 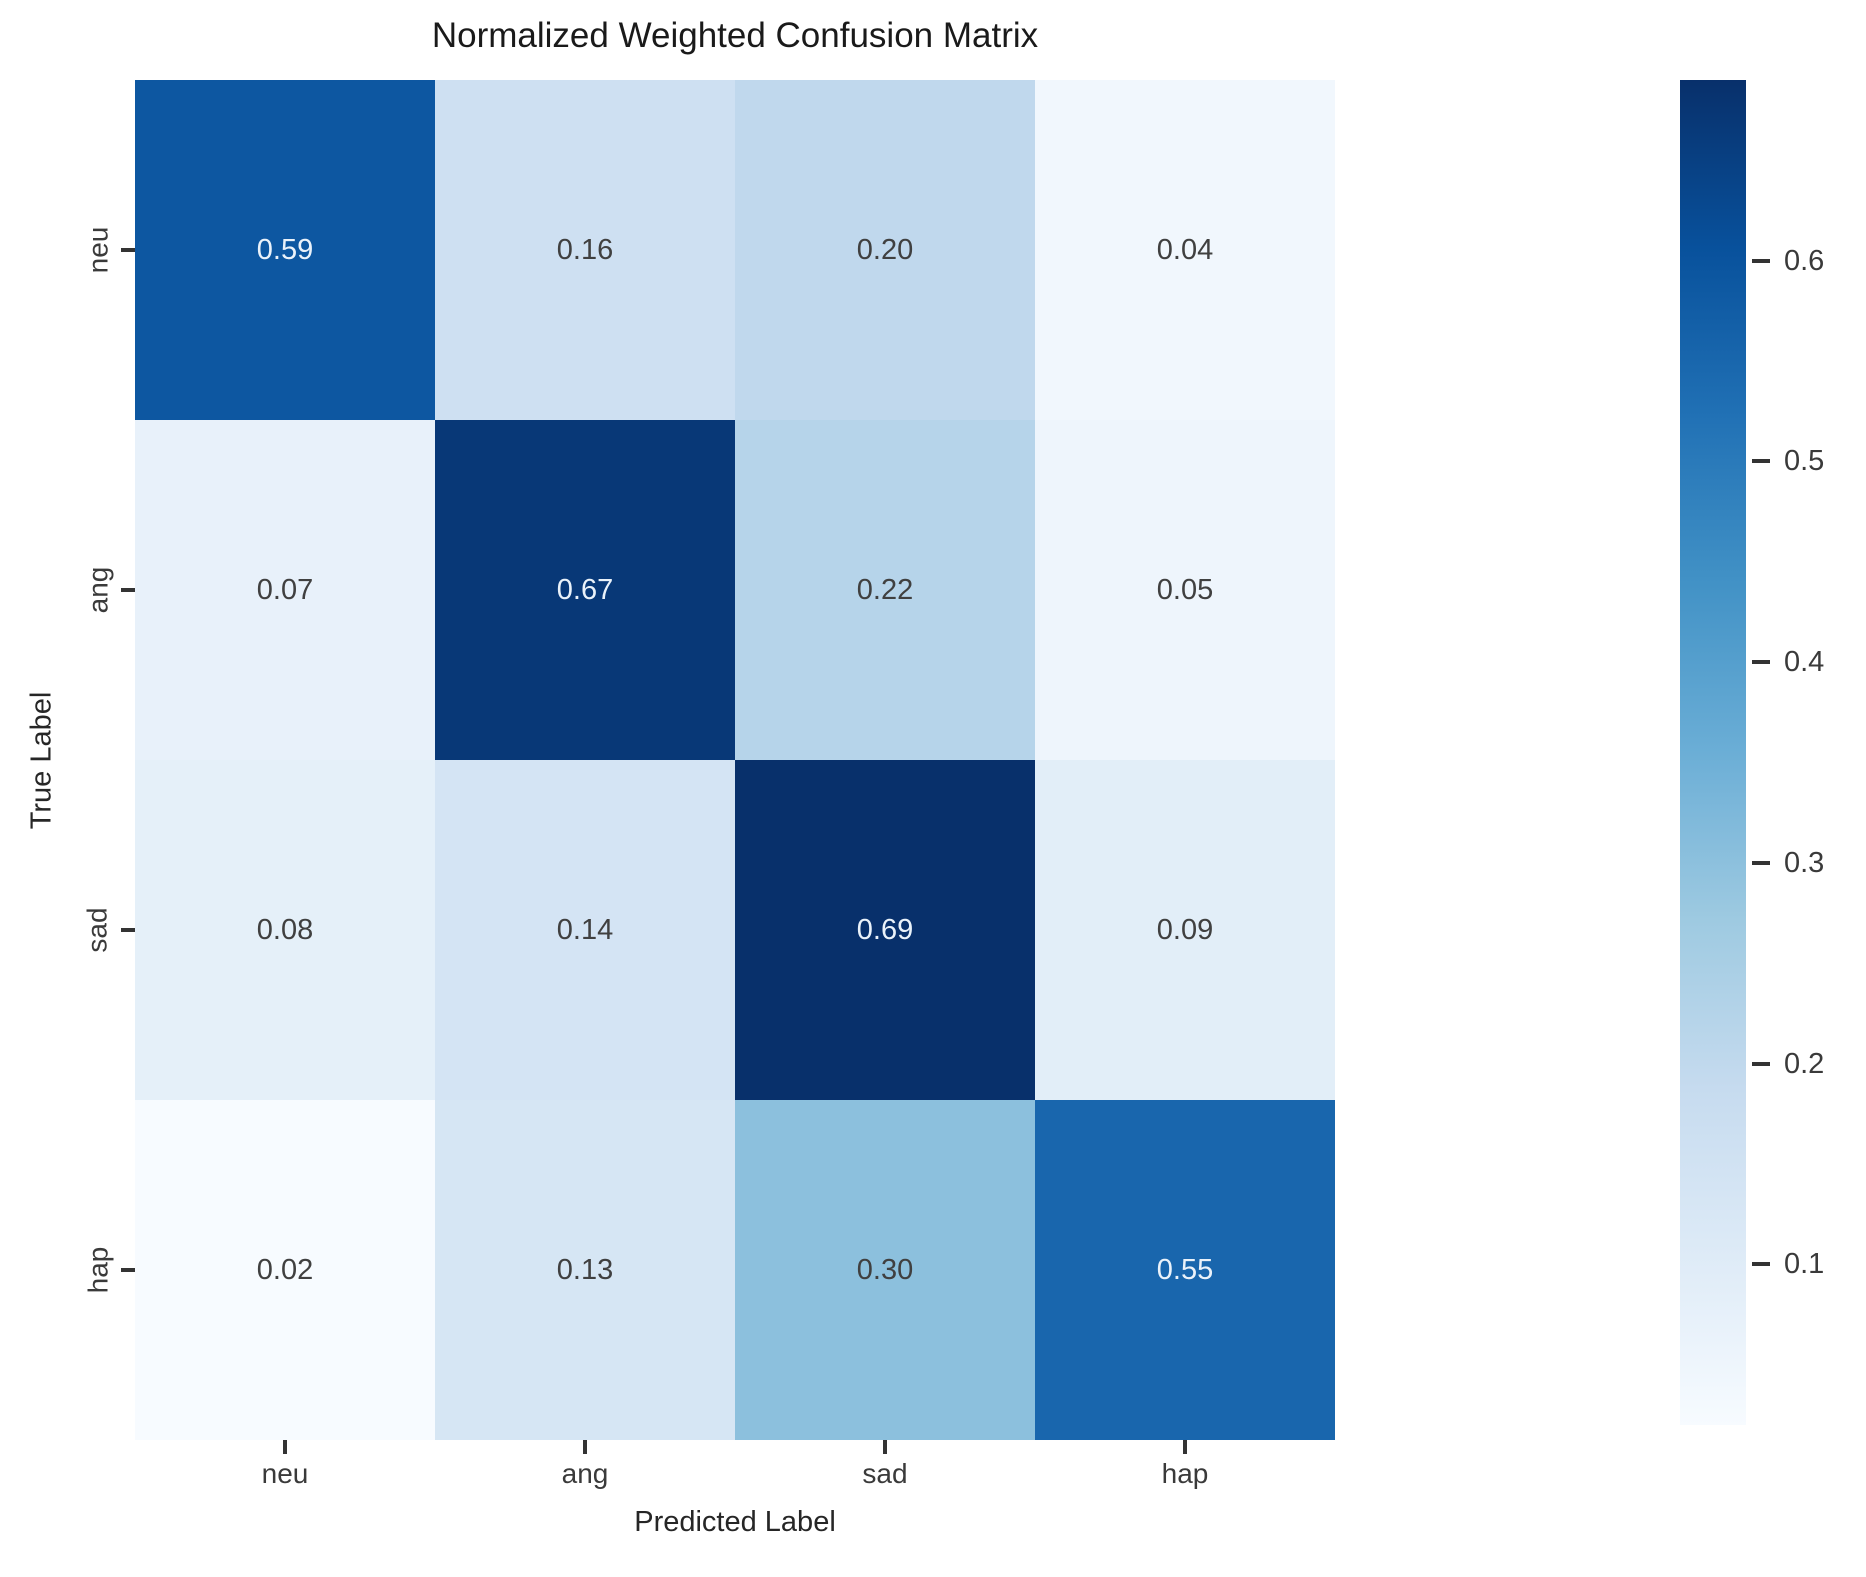 What do you see at coordinates (735, 35) in the screenshot?
I see `chart-title: Normalized Weighted Confusion Matrix` at bounding box center [735, 35].